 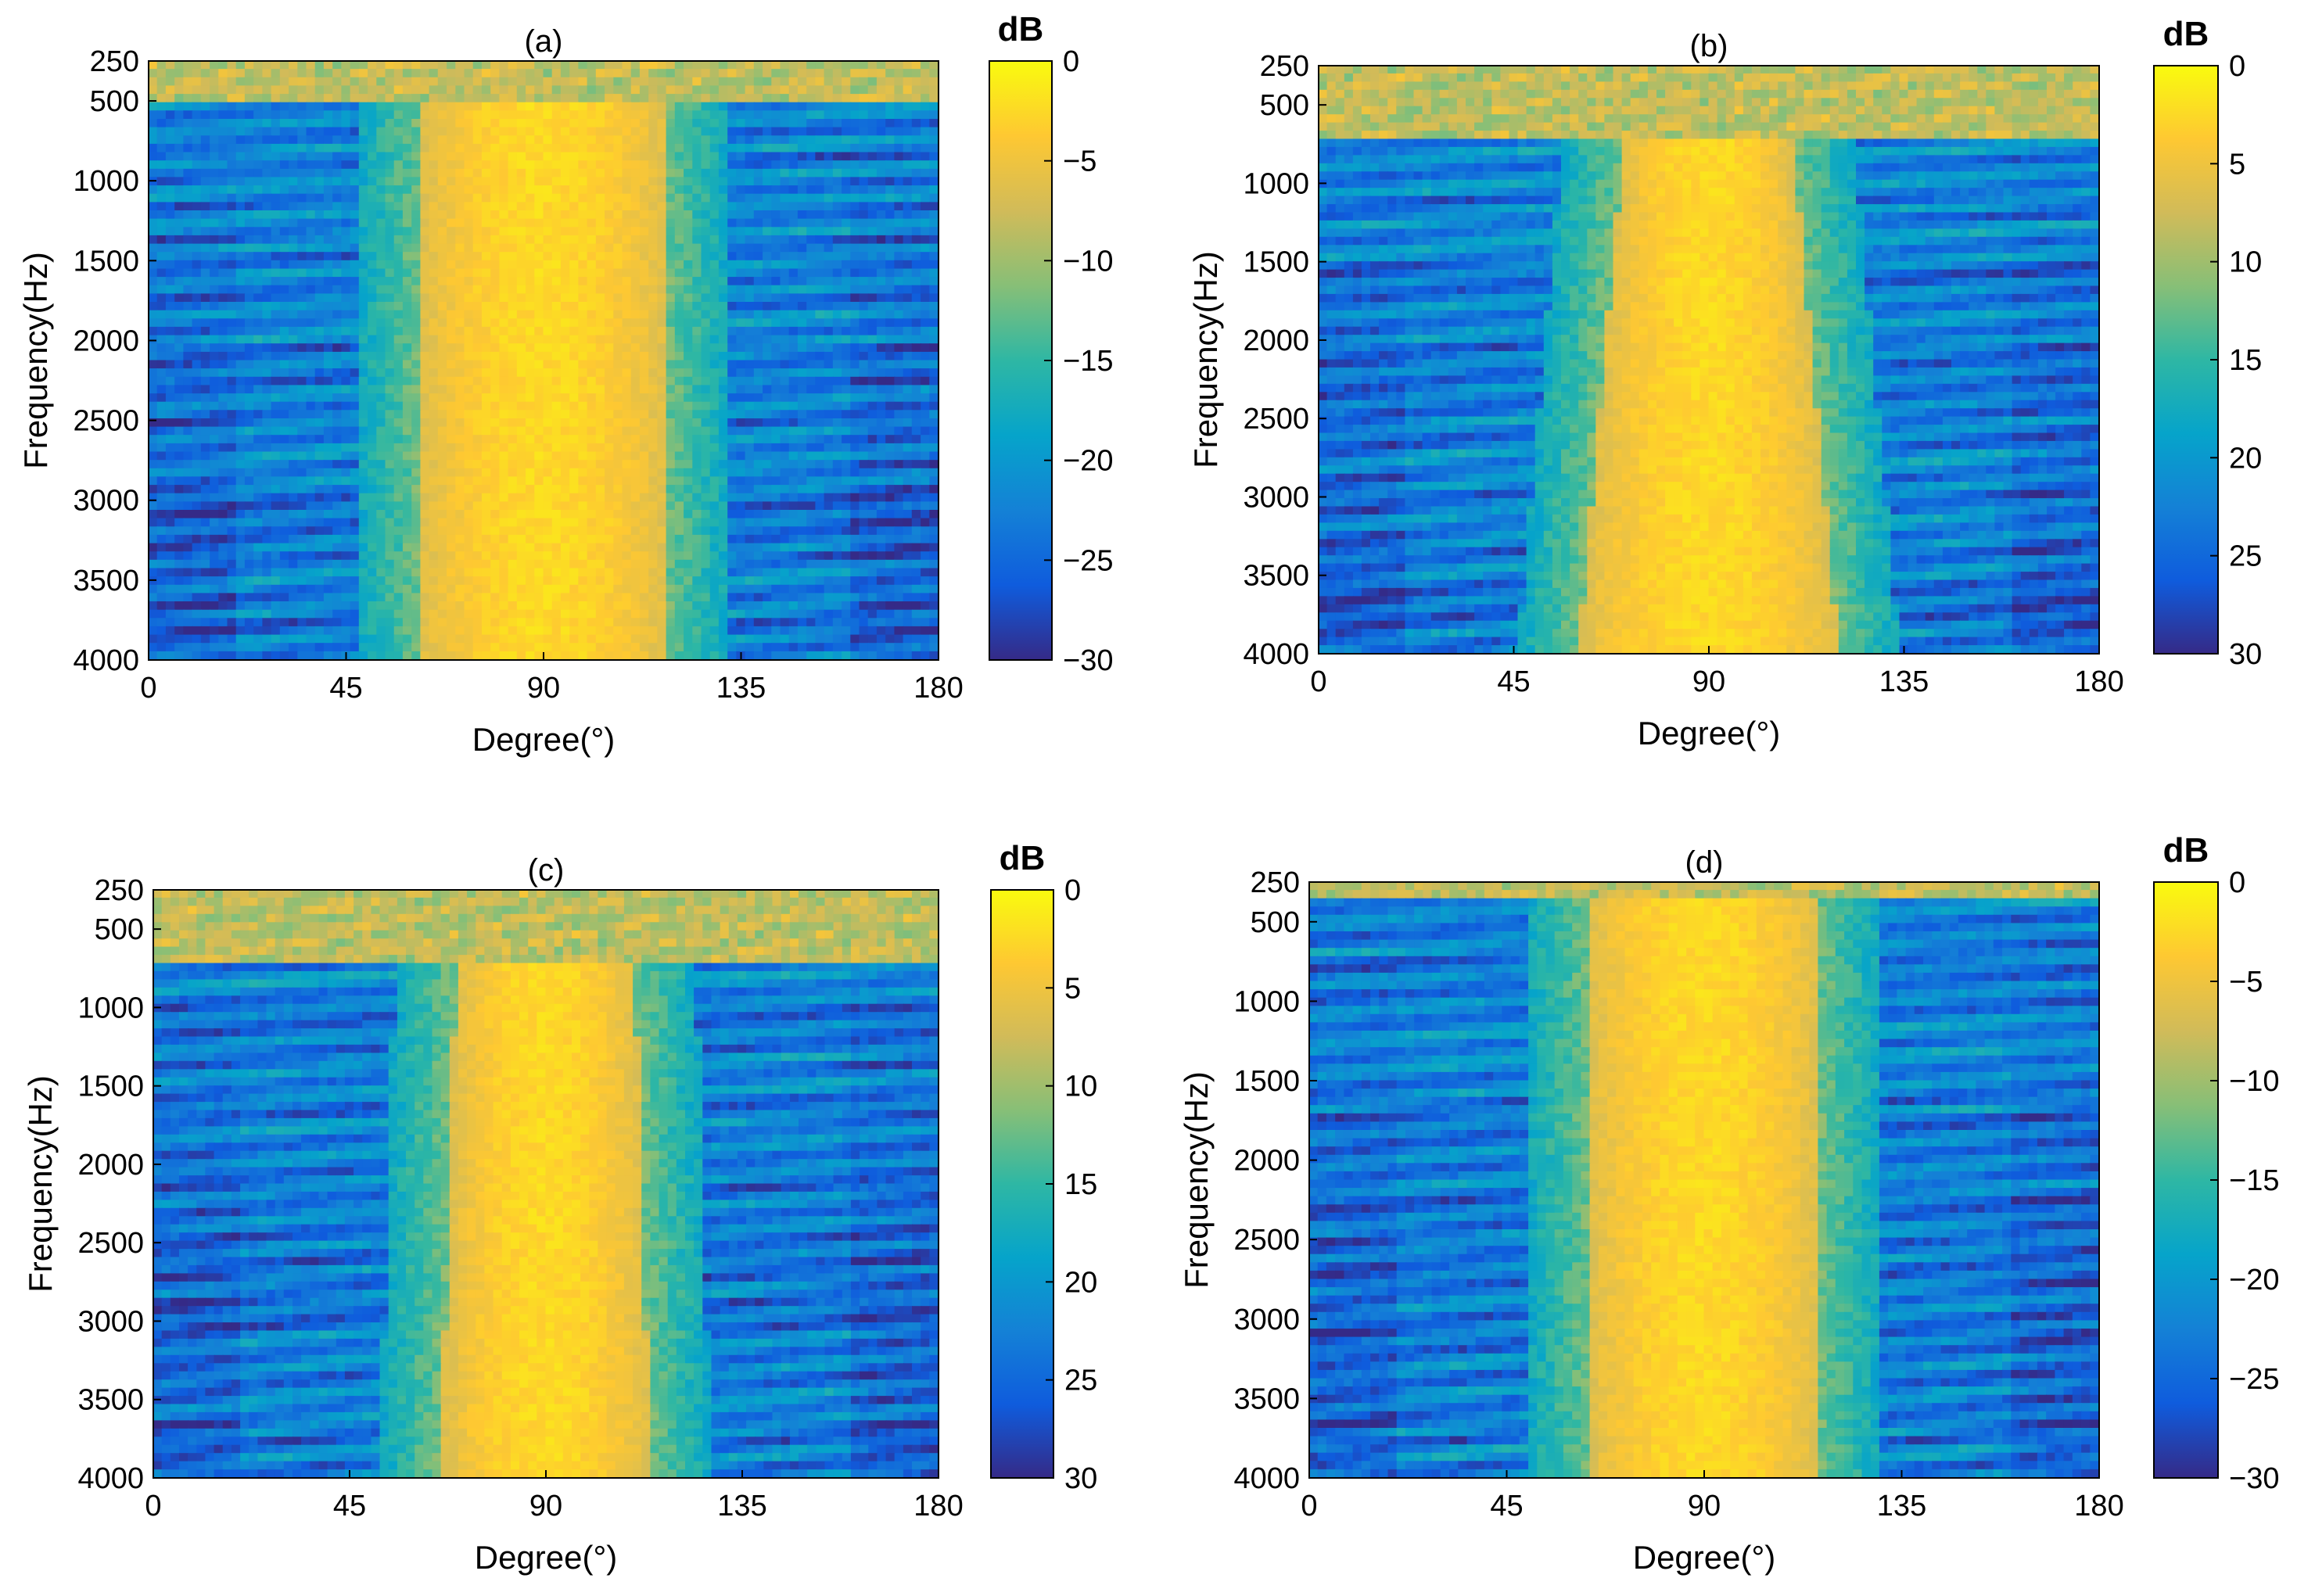 What do you see at coordinates (544, 42) in the screenshot?
I see `panel-title: (a)` at bounding box center [544, 42].